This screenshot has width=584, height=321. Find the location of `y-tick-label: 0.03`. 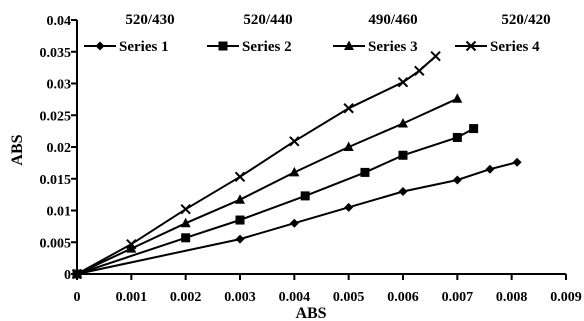

y-tick-label: 0.03 is located at coordinates (59, 85).